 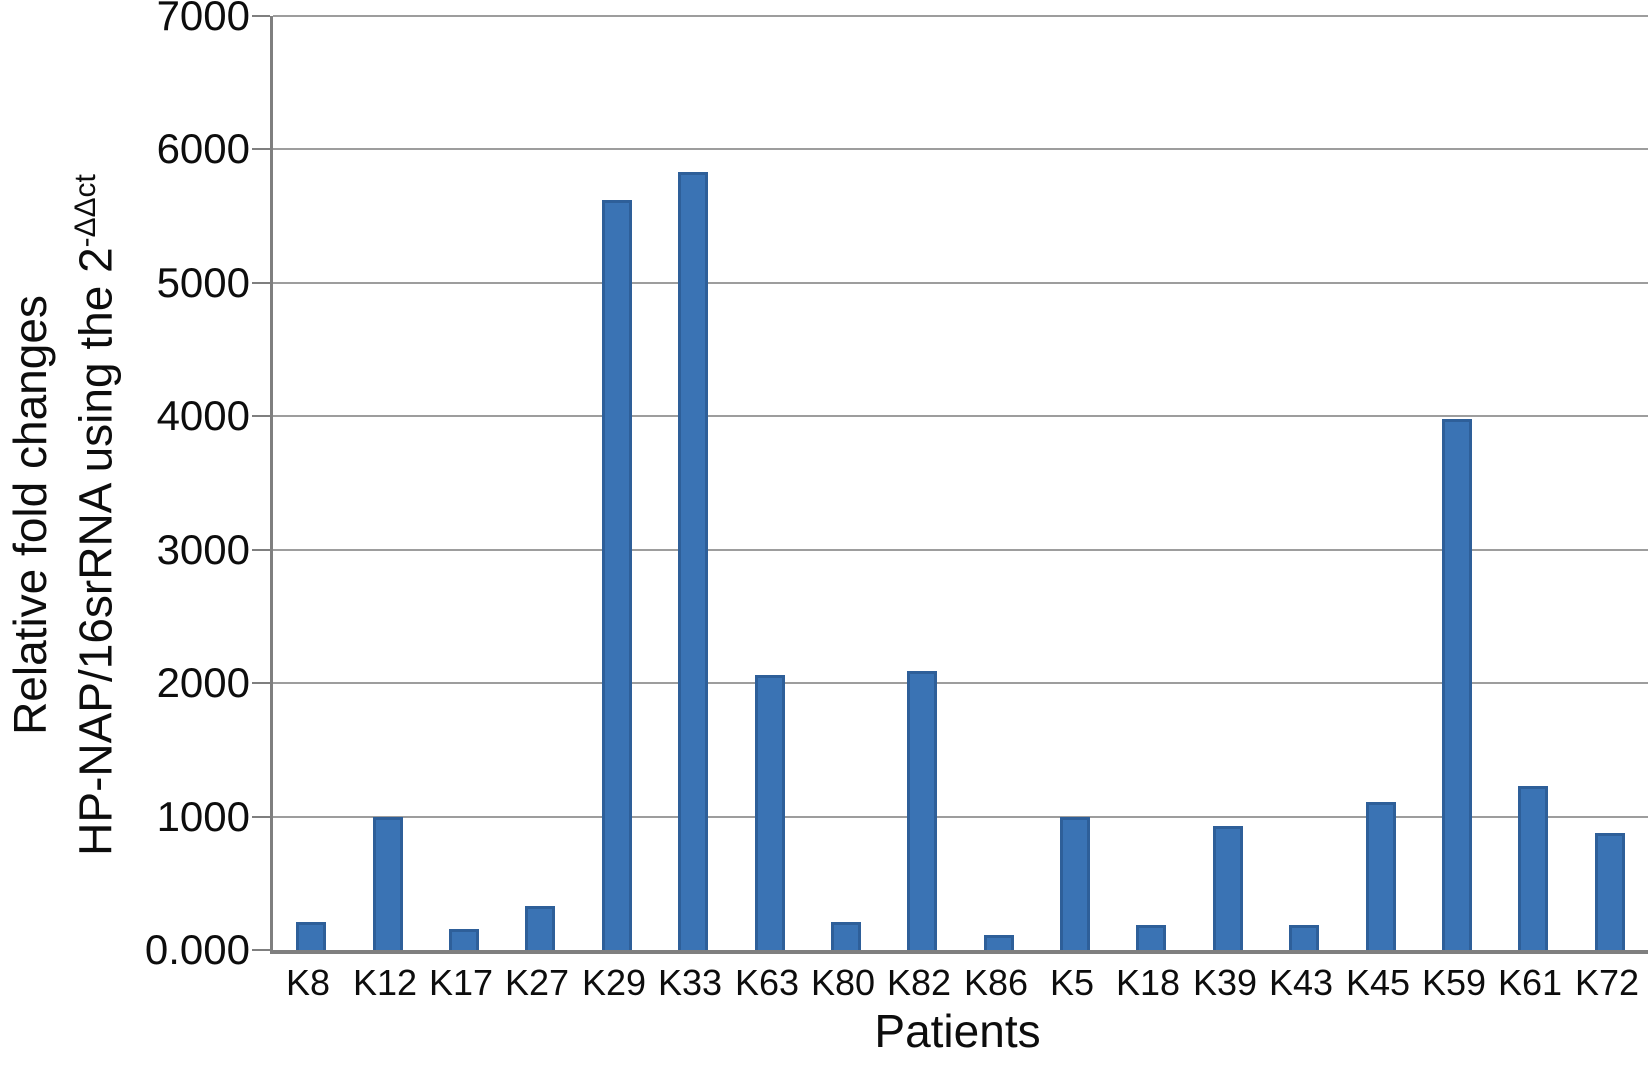 What do you see at coordinates (1381, 876) in the screenshot?
I see `bar-K45` at bounding box center [1381, 876].